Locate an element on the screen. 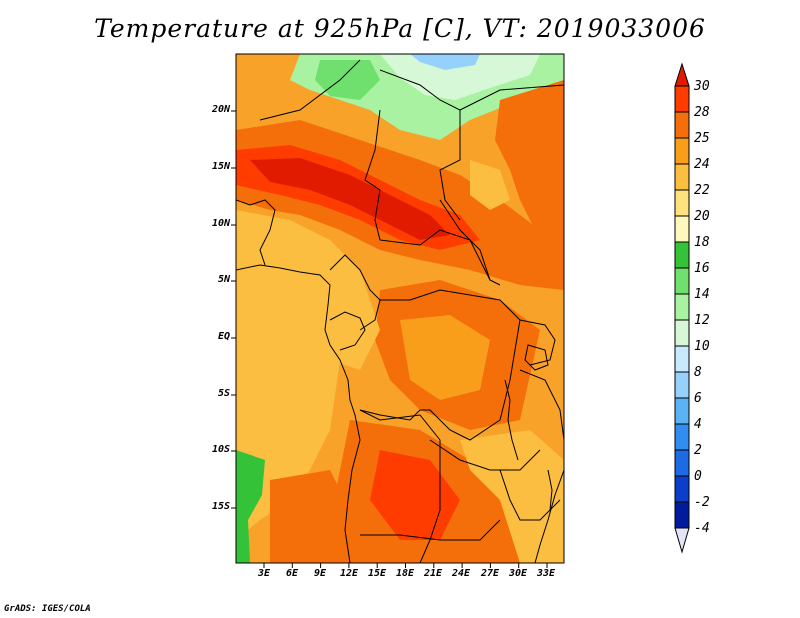 The image size is (800, 618). cb-label-10: 10 is located at coordinates (702, 346).